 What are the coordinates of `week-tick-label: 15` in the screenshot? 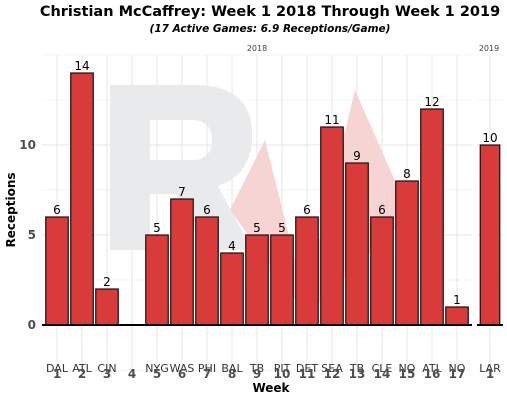 It's located at (407, 374).